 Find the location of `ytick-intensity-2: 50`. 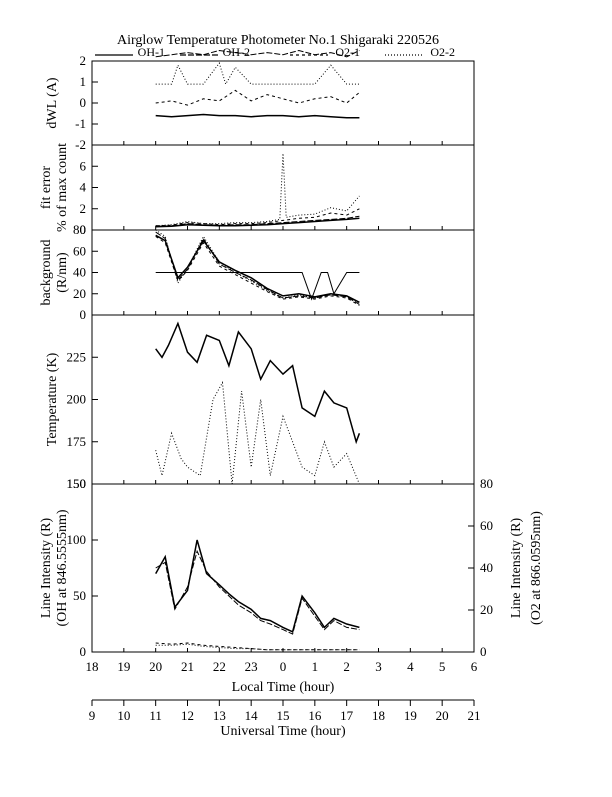

ytick-intensity-2: 50 is located at coordinates (79, 595).